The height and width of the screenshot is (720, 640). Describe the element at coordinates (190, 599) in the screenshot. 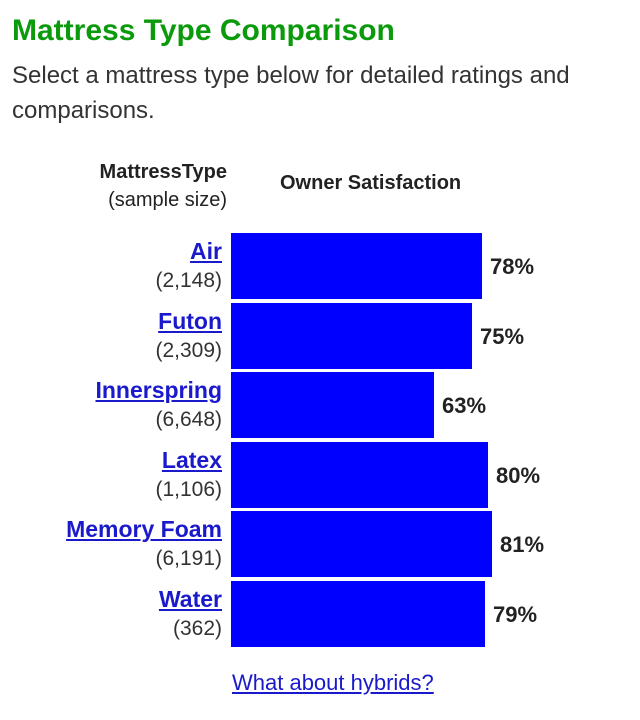

I see `mattress-type-link: Water` at that location.